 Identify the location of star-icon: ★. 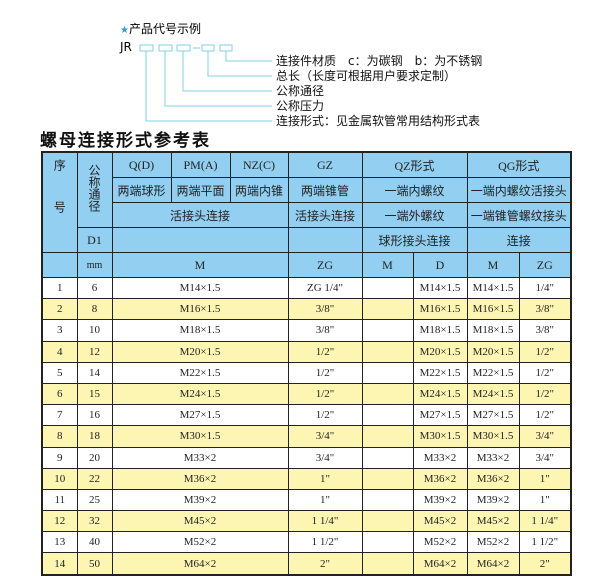
(124, 30).